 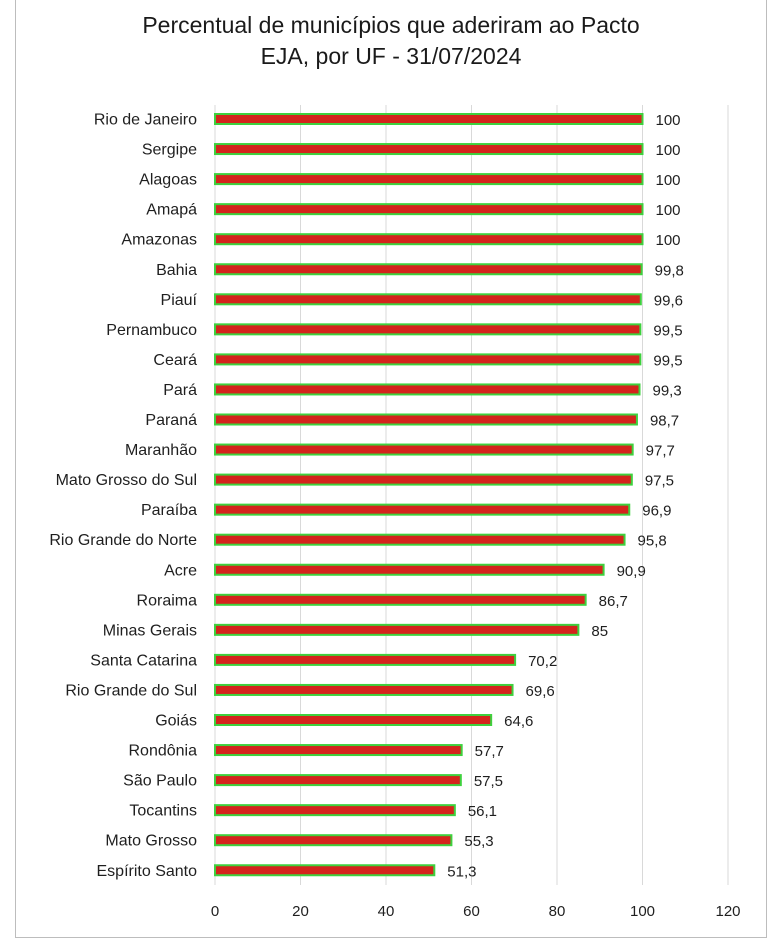 What do you see at coordinates (180, 570) in the screenshot?
I see `category-label: Acre` at bounding box center [180, 570].